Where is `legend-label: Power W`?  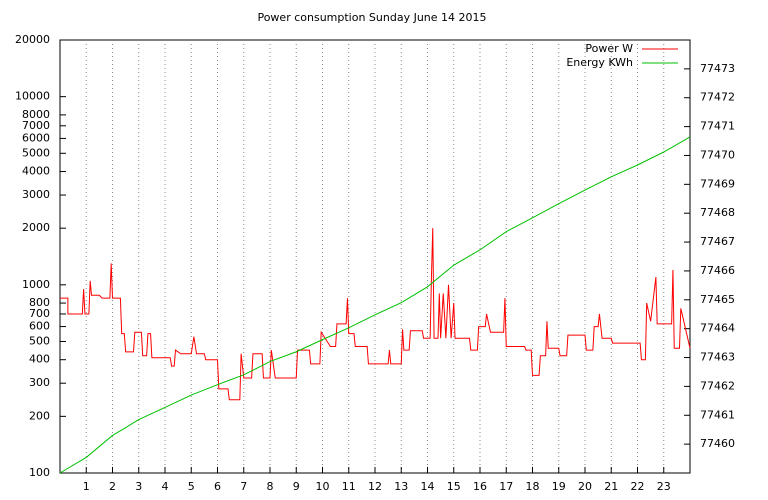 legend-label: Power W is located at coordinates (609, 48).